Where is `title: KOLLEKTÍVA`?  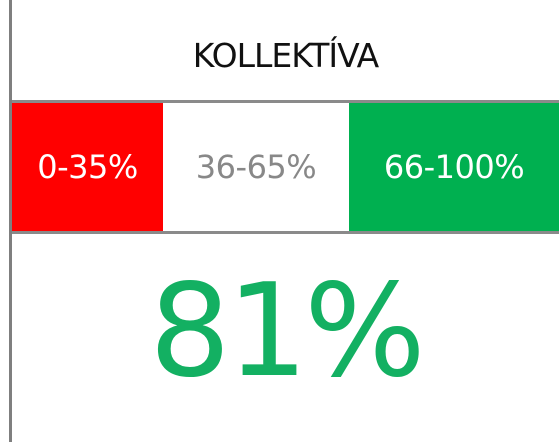 title: KOLLEKTÍVA is located at coordinates (285, 55).